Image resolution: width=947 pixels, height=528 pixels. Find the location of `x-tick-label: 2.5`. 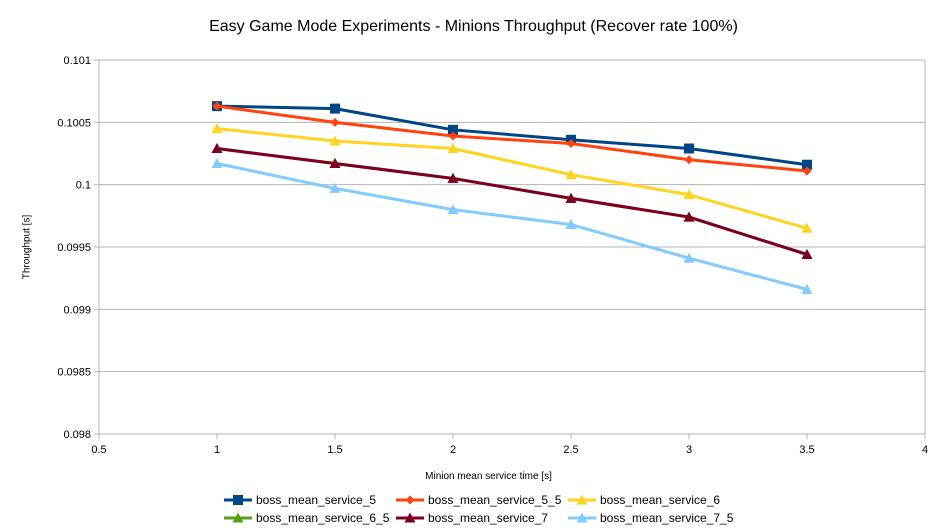

x-tick-label: 2.5 is located at coordinates (570, 450).